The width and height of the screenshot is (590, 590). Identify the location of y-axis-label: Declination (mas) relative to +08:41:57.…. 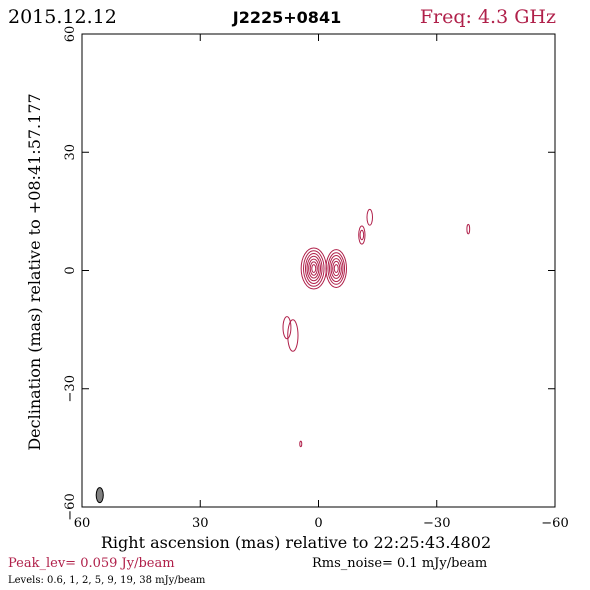
(34, 271).